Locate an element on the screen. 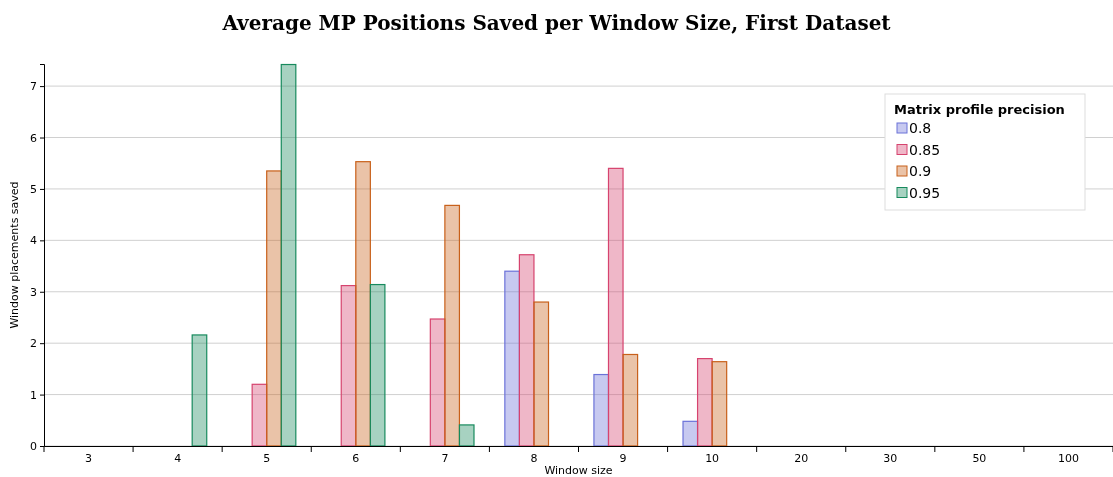 The image size is (1113, 477). y-tick-label: 3 is located at coordinates (33, 292).